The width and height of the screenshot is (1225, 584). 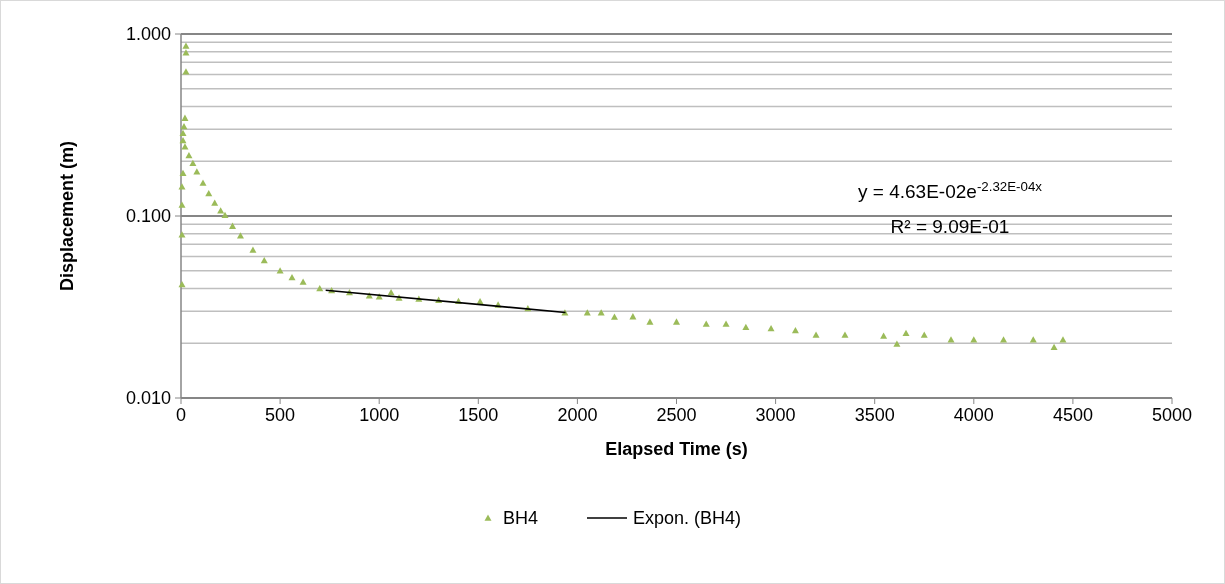 What do you see at coordinates (950, 226) in the screenshot?
I see `annotation: R² = 9.09E-01` at bounding box center [950, 226].